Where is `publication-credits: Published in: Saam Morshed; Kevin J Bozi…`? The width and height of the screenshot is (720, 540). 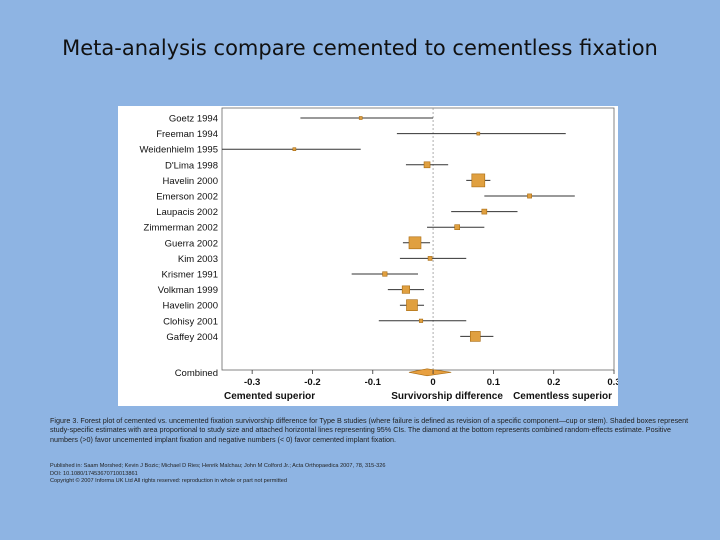 publication-credits: Published in: Saam Morshed; Kevin J Bozi… is located at coordinates (370, 474).